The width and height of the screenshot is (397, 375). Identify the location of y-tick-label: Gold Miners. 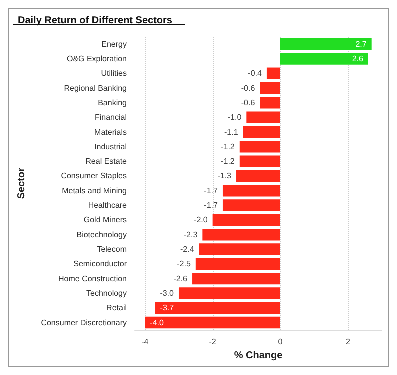
(105, 220).